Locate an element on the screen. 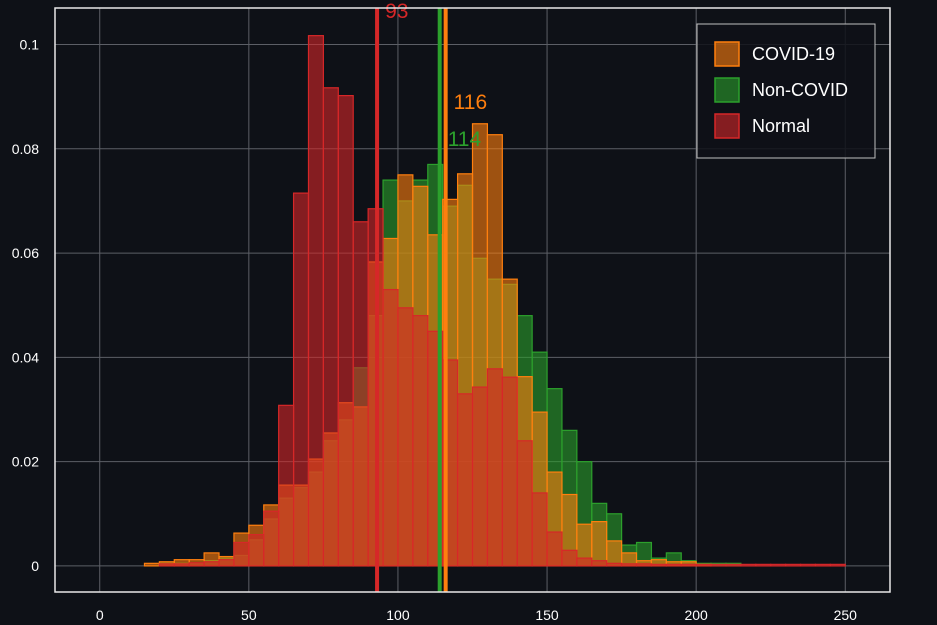 This screenshot has height=625, width=937. x-tick-label: 150 is located at coordinates (547, 615).